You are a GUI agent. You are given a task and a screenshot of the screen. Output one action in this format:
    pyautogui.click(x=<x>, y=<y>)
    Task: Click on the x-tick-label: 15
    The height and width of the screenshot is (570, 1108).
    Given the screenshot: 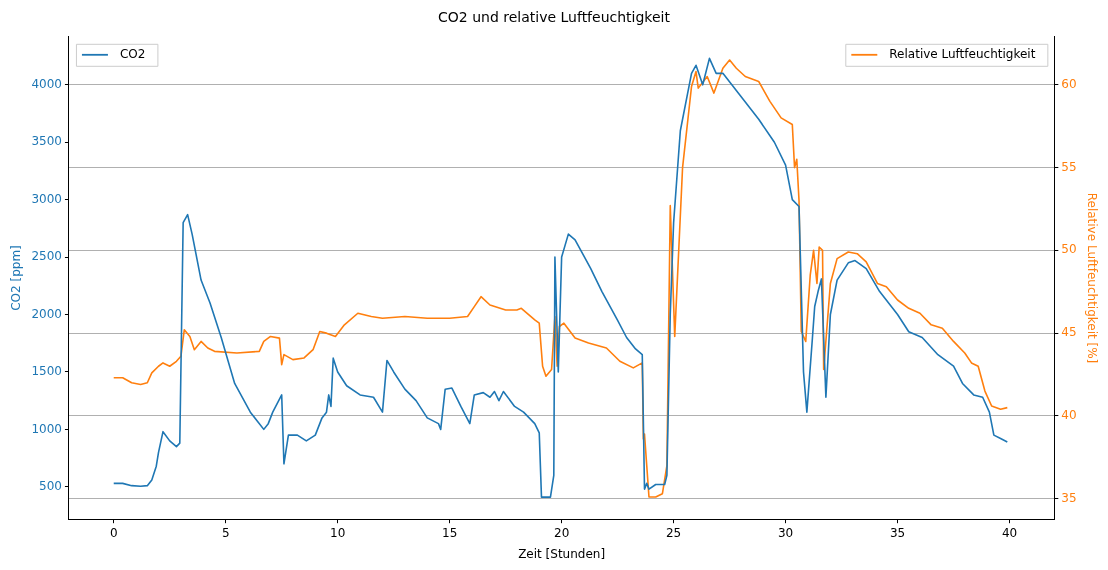 What is the action you would take?
    pyautogui.click(x=450, y=532)
    